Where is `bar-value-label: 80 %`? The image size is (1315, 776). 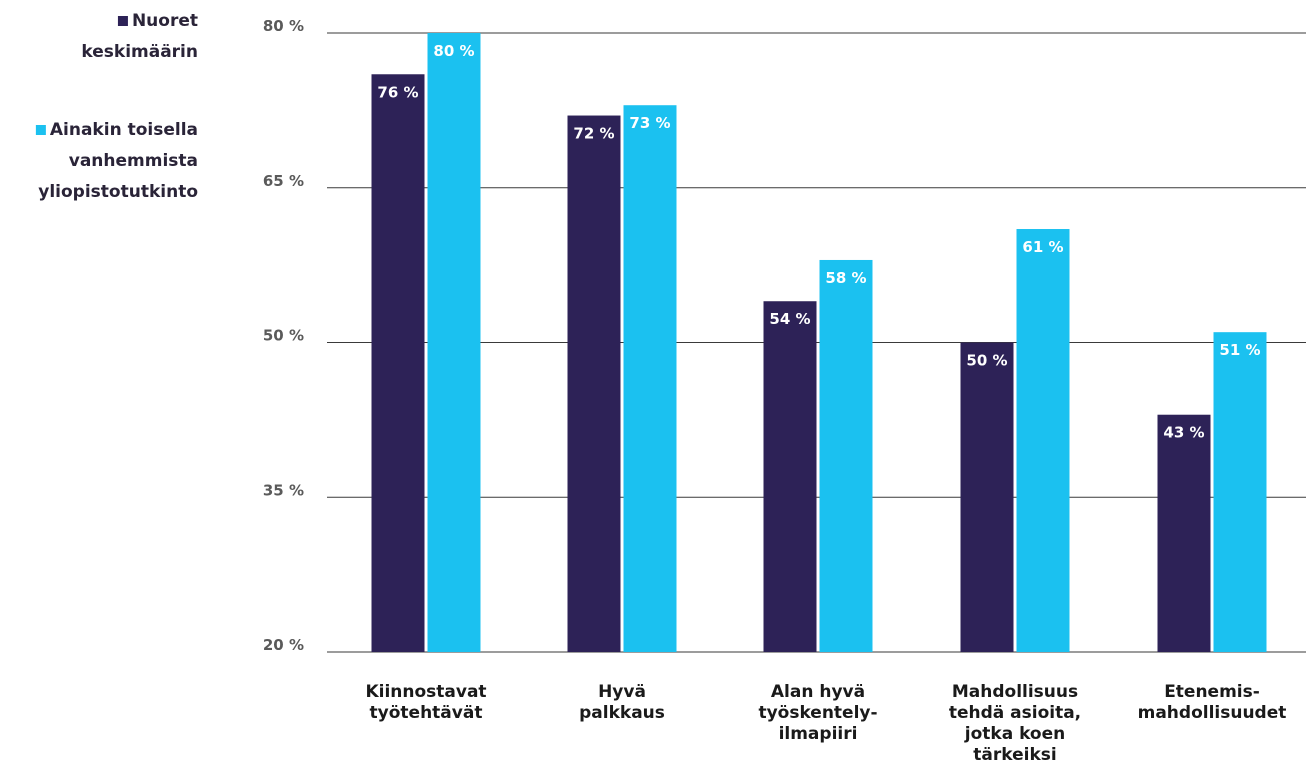 bar-value-label: 80 % is located at coordinates (453, 51).